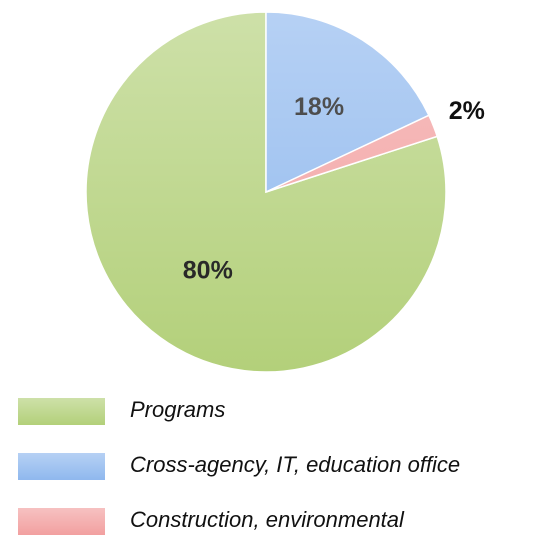 This screenshot has height=540, width=539. I want to click on value-label: 2%, so click(467, 111).